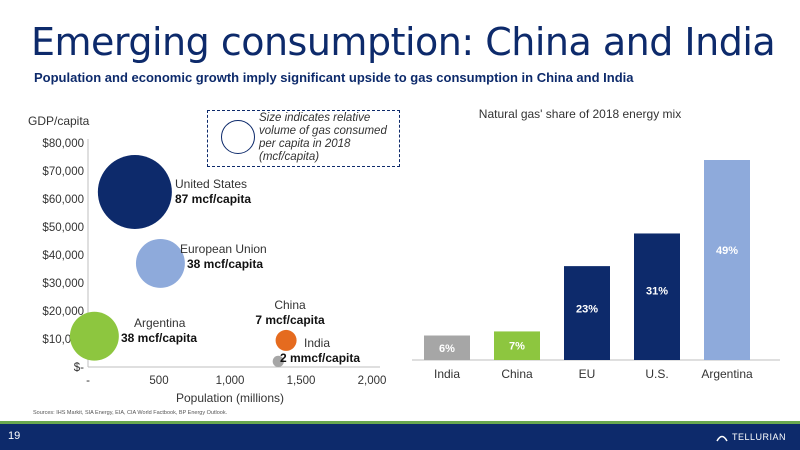 This screenshot has width=800, height=450. What do you see at coordinates (320, 358) in the screenshot?
I see `bubble-value-label: 2 mmcf/capita` at bounding box center [320, 358].